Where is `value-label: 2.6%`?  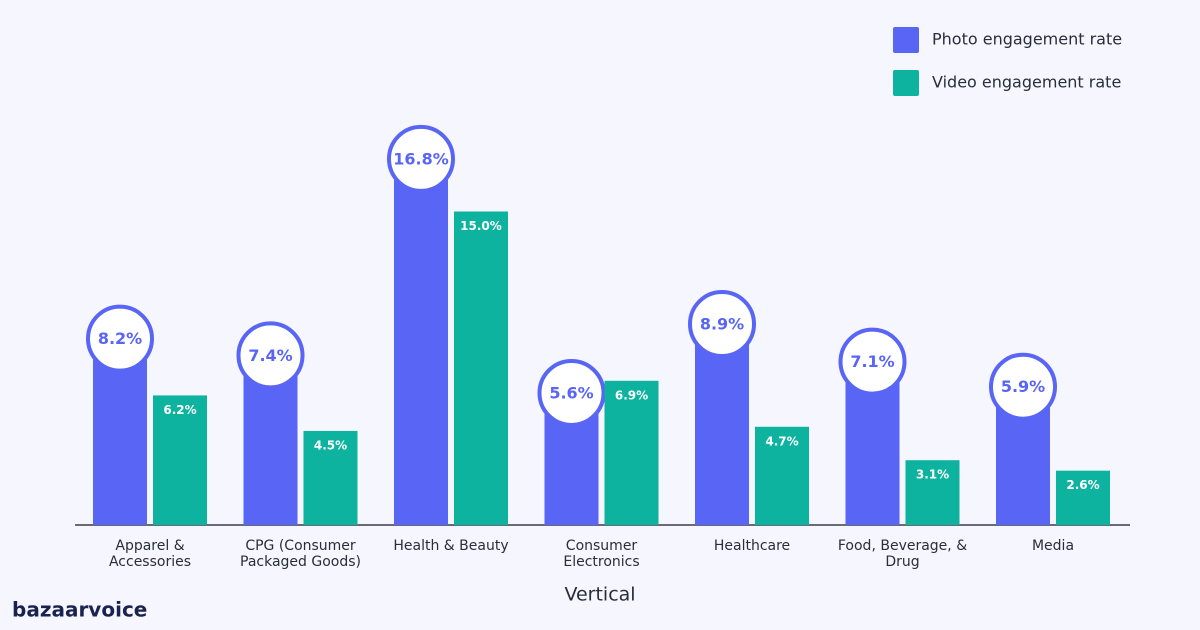 value-label: 2.6% is located at coordinates (1082, 485).